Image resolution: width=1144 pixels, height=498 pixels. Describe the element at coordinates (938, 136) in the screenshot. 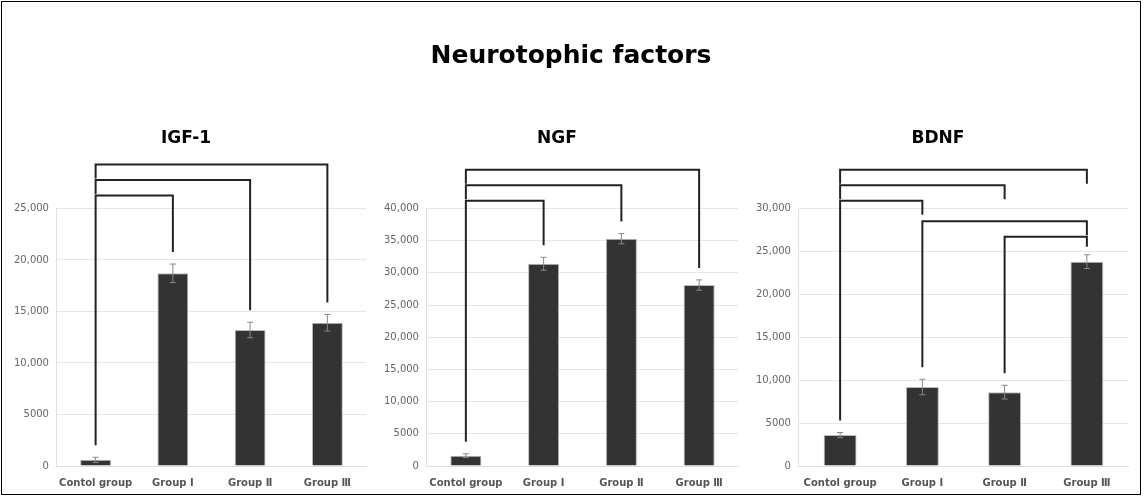

I see `chart-title: BDNF` at that location.